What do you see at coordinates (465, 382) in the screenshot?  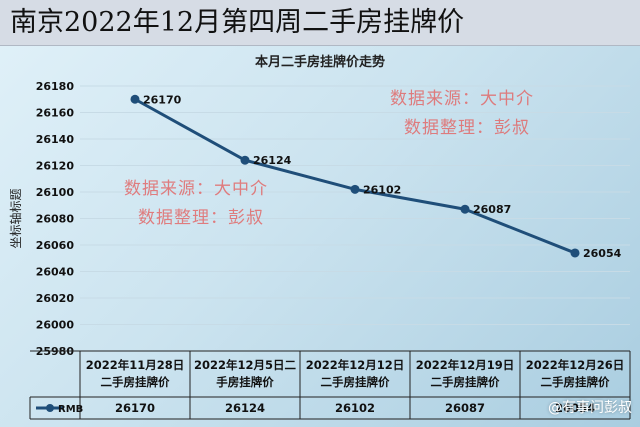 I see `x-category-label-3-line-1: 二手房挂牌价` at bounding box center [465, 382].